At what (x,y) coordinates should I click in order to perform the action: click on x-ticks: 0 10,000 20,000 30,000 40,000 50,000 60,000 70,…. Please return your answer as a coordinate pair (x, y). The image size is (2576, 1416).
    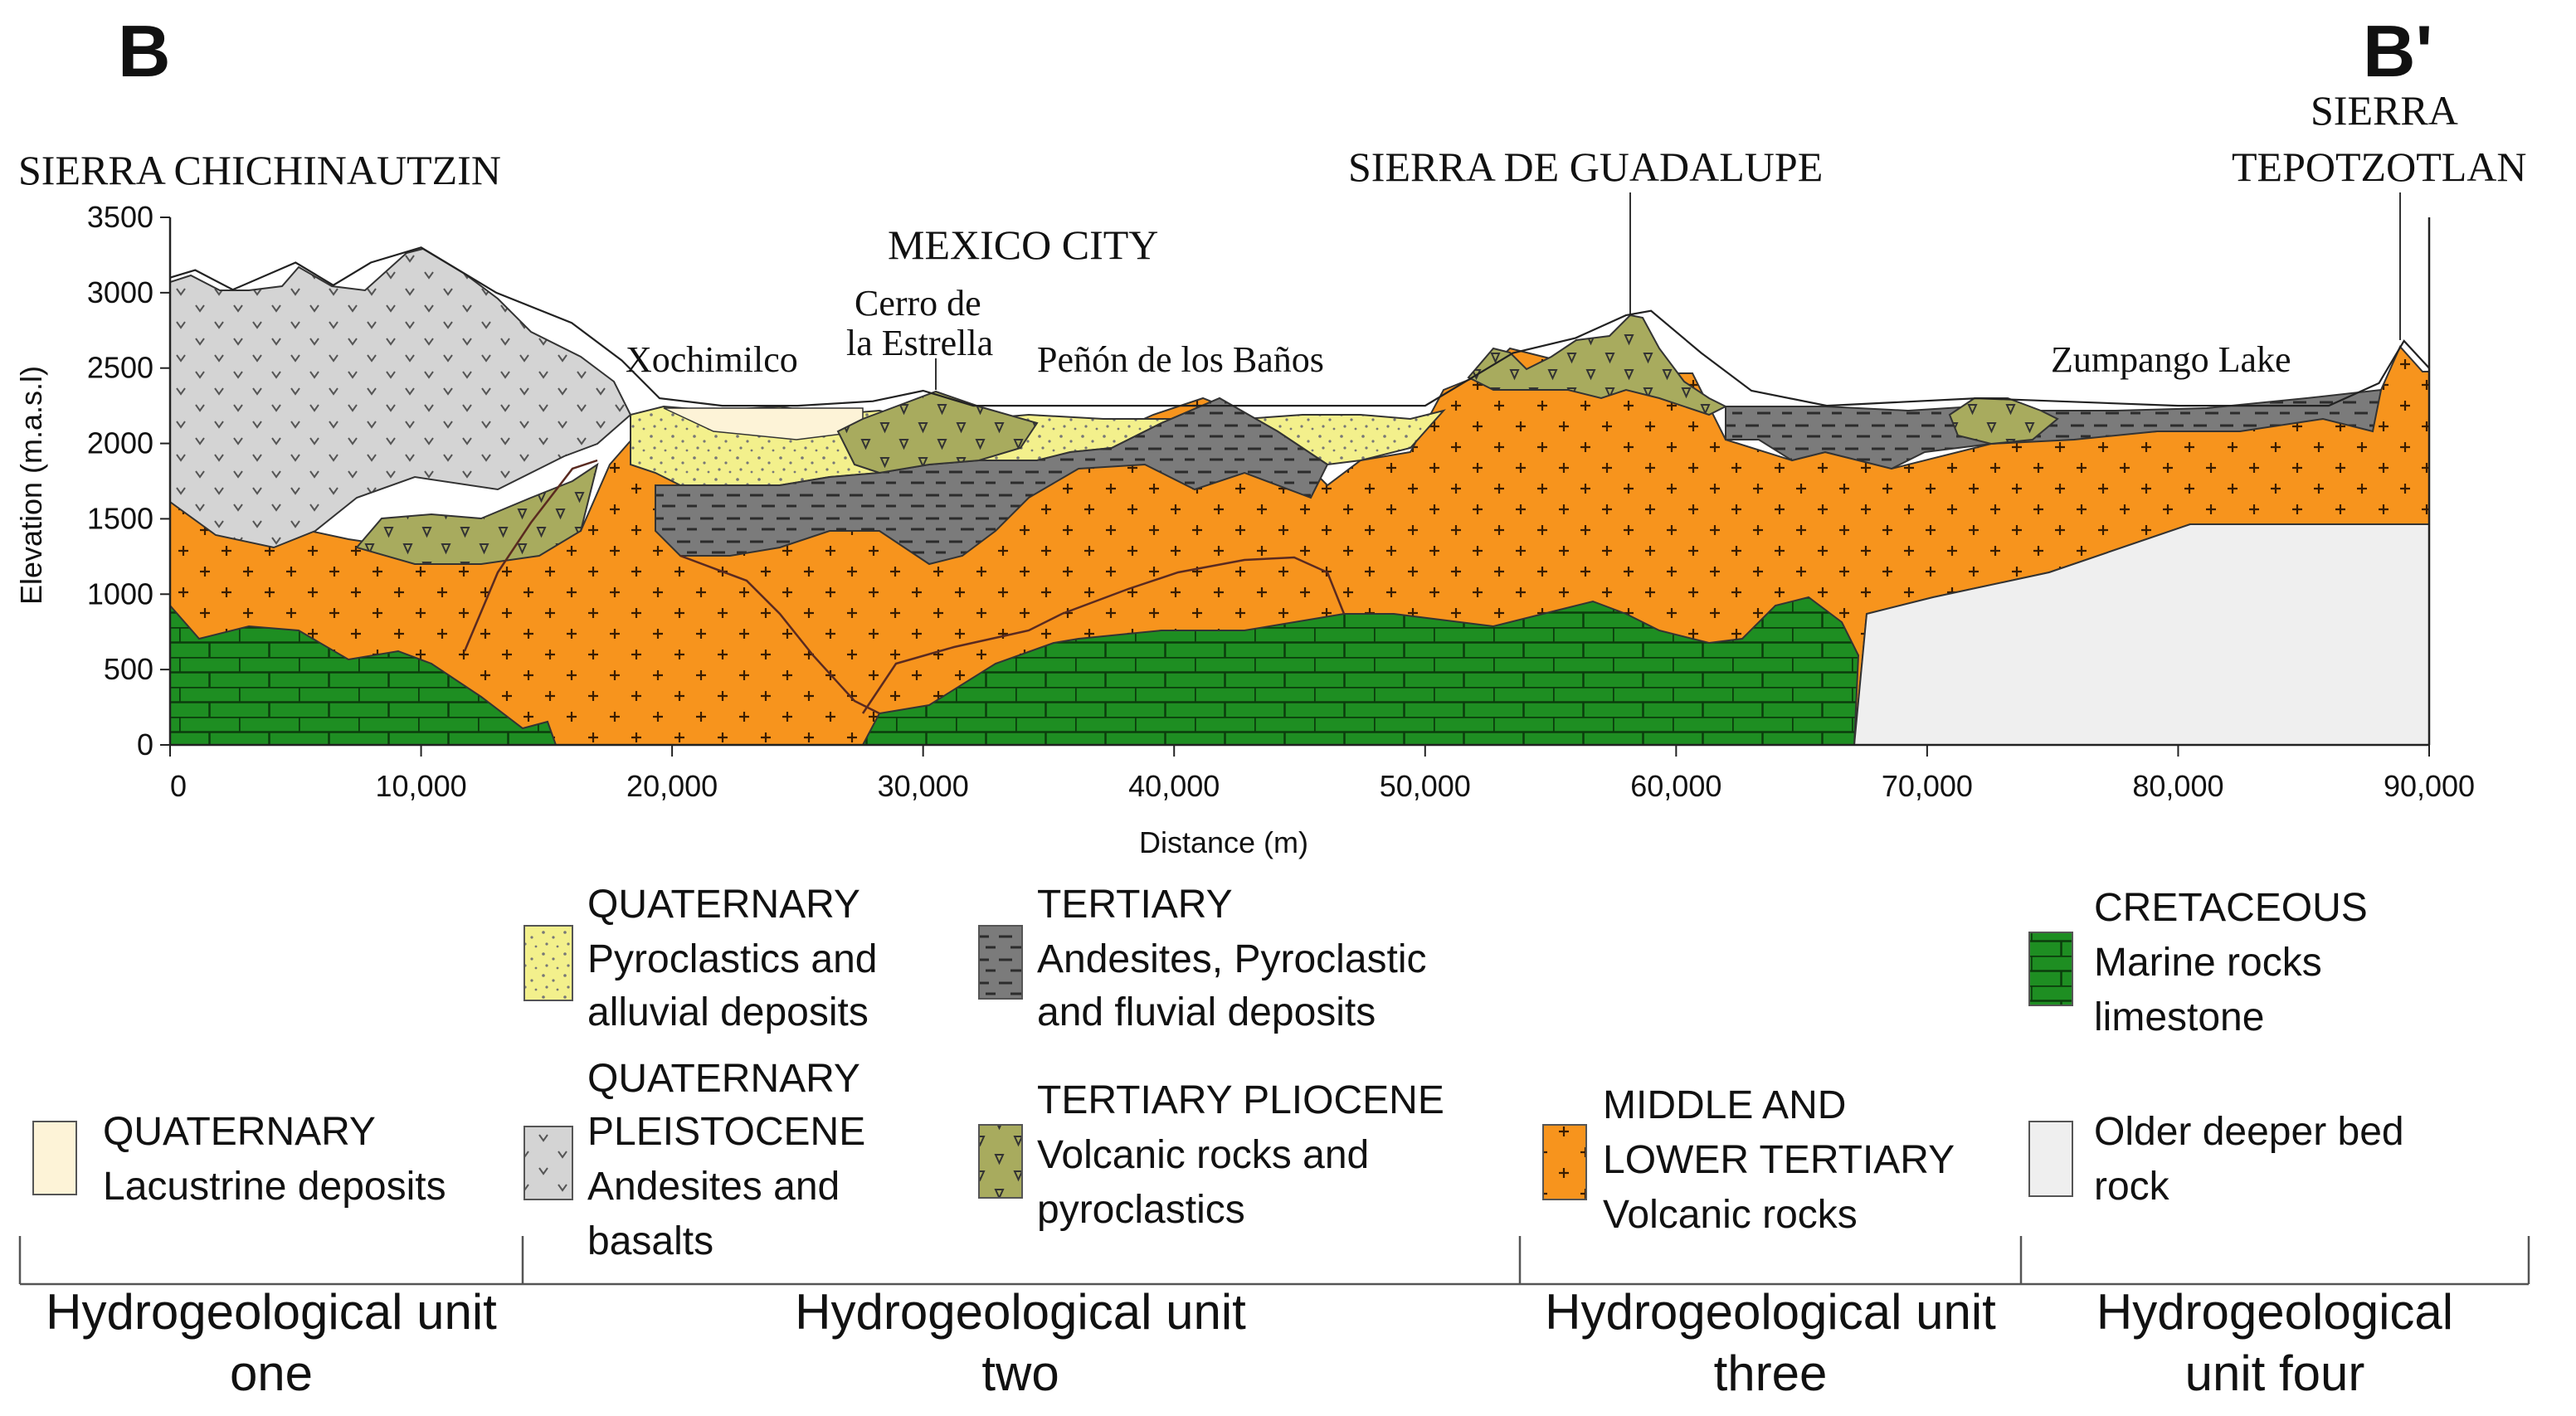
    Looking at the image, I should click on (1322, 774).